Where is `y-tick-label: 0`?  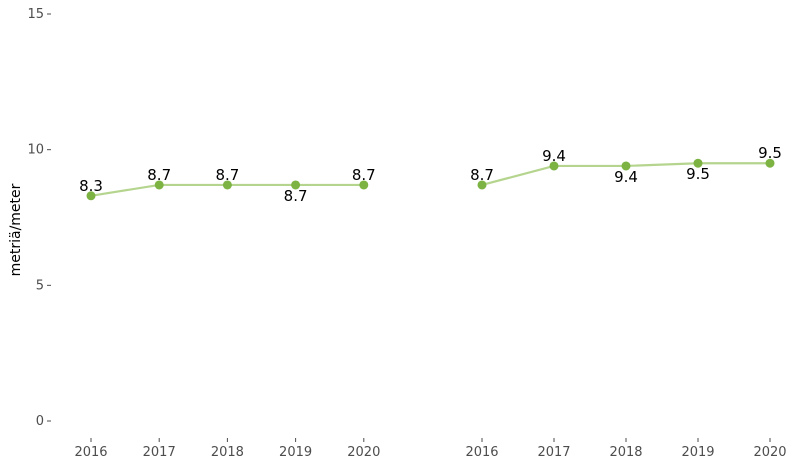
y-tick-label: 0 is located at coordinates (40, 421).